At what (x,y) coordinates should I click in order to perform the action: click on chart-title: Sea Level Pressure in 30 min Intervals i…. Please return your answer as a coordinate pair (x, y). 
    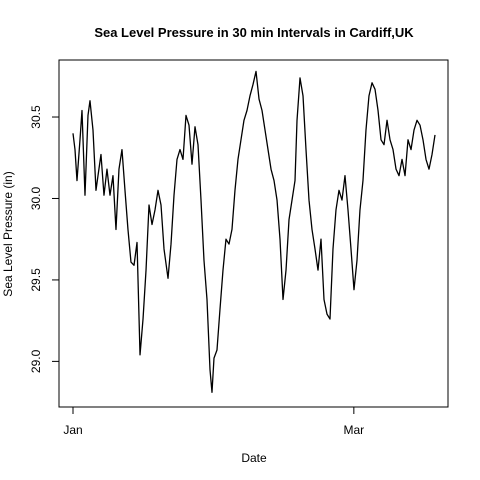
    Looking at the image, I should click on (254, 32).